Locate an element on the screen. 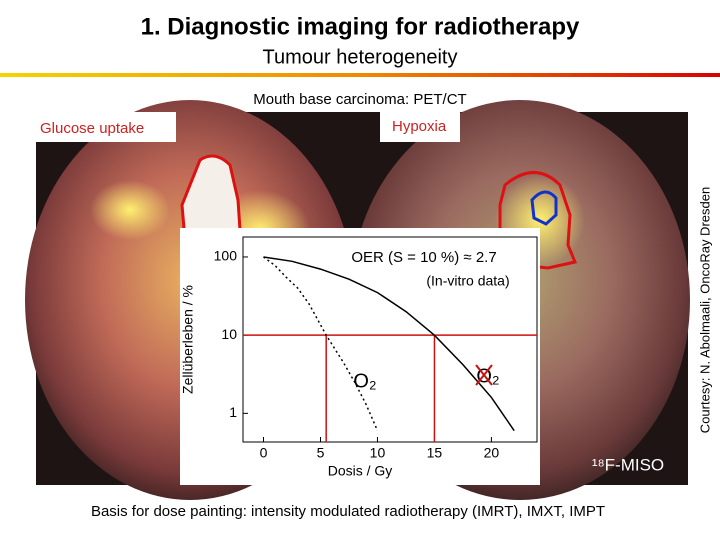 This screenshot has width=720, height=545. x-tick-label: 0 is located at coordinates (264, 453).